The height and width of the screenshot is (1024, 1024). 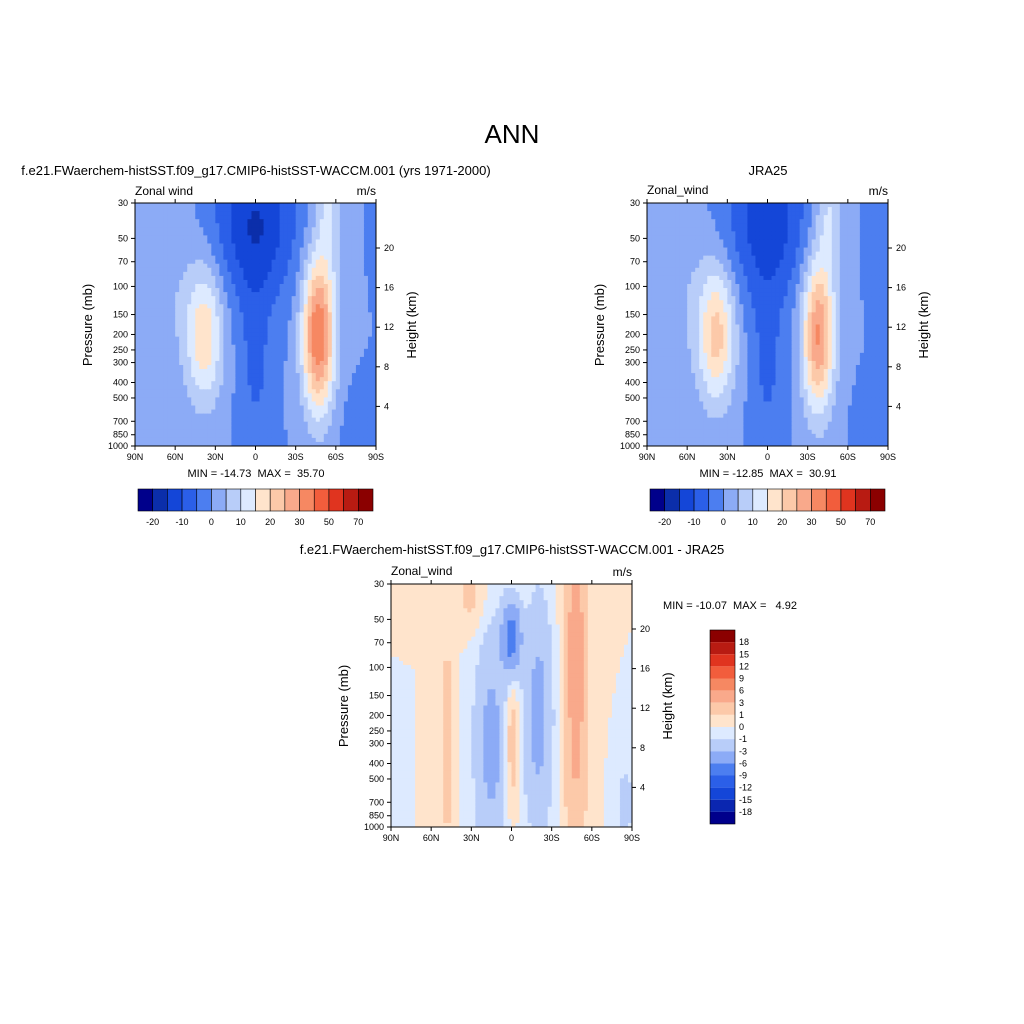 I want to click on colorbar: -20 -10 0 10 20 30 50 70, so click(x=255, y=507).